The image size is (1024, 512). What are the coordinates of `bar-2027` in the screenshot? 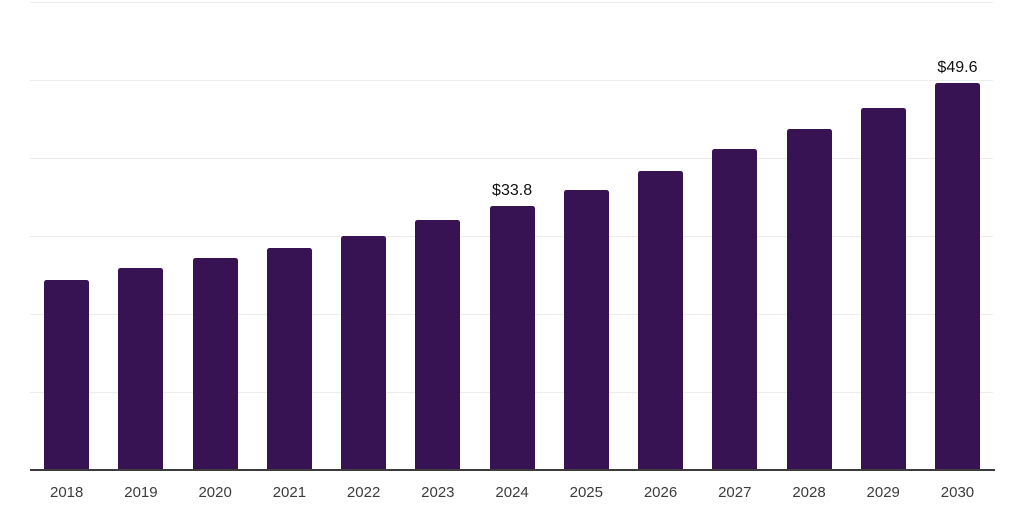 It's located at (735, 309).